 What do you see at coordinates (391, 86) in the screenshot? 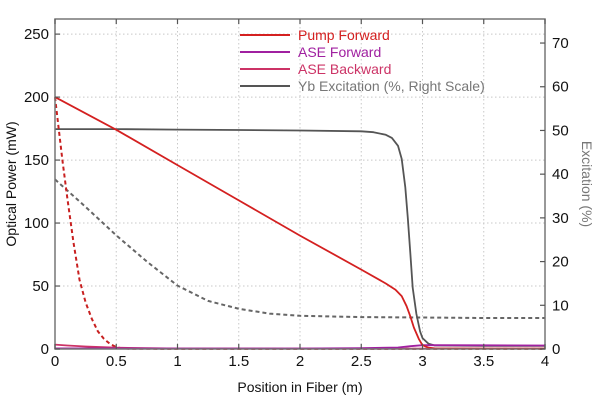
I see `legend-label: Yb Excitation (%, Right Scale)` at bounding box center [391, 86].